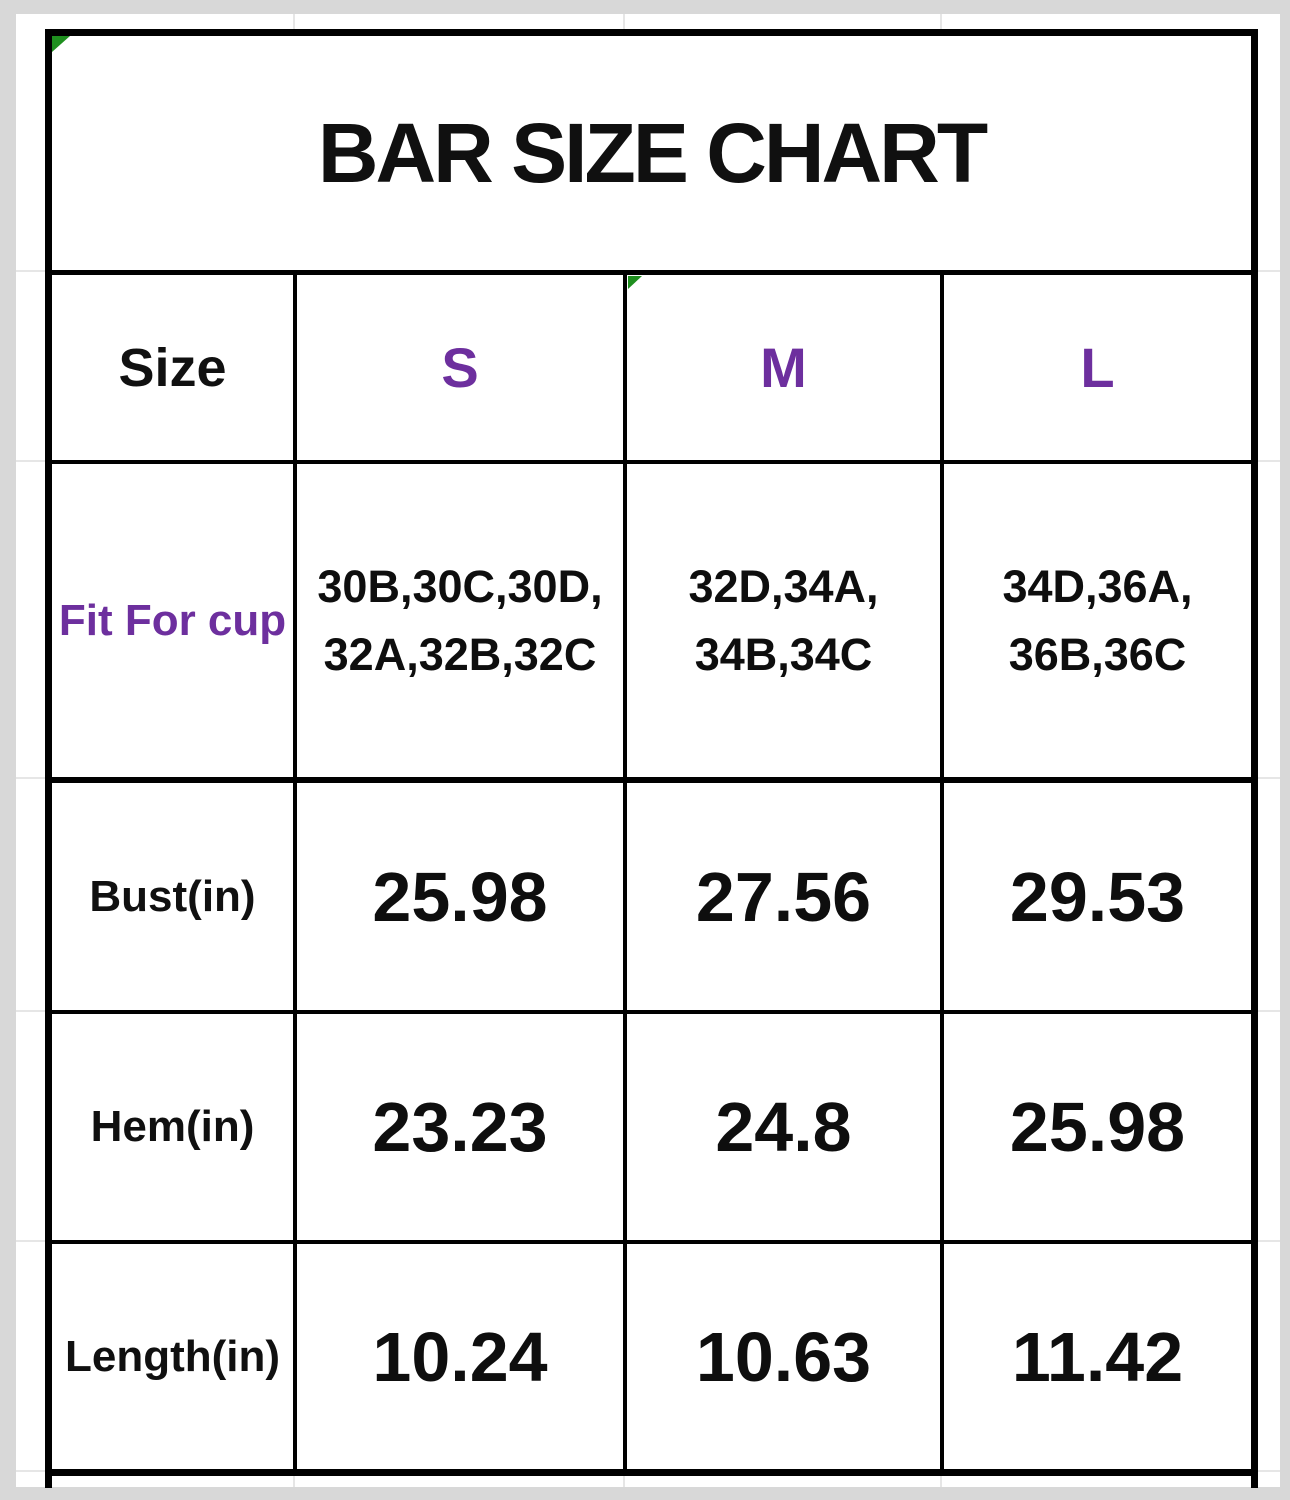 This screenshot has width=1290, height=1500. Describe the element at coordinates (1097, 898) in the screenshot. I see `cell-bust-l: 29.53` at that location.